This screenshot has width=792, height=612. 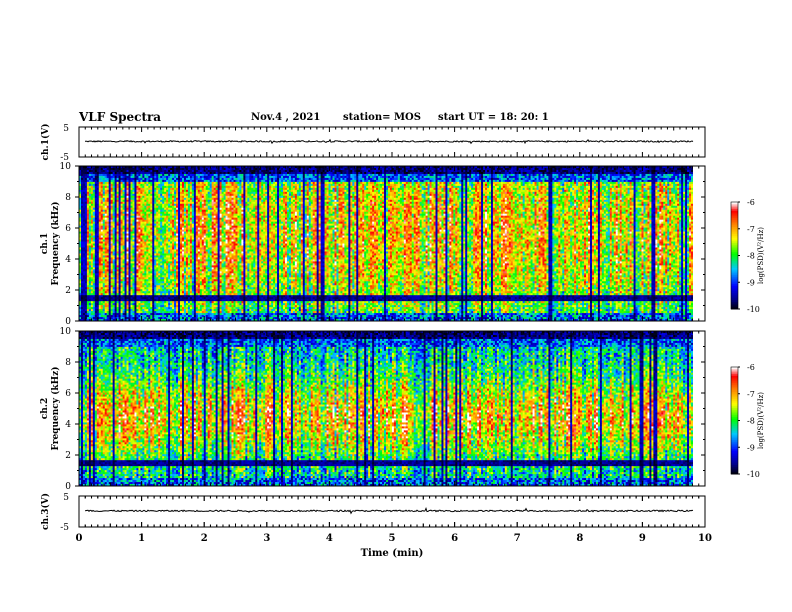 What do you see at coordinates (389, 141) in the screenshot?
I see `waveform-line` at bounding box center [389, 141].